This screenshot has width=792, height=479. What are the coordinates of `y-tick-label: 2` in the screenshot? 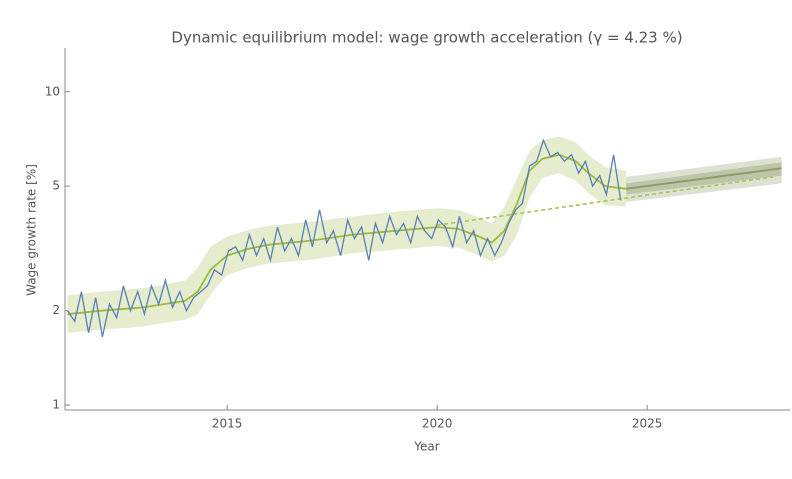 It's located at (56, 310).